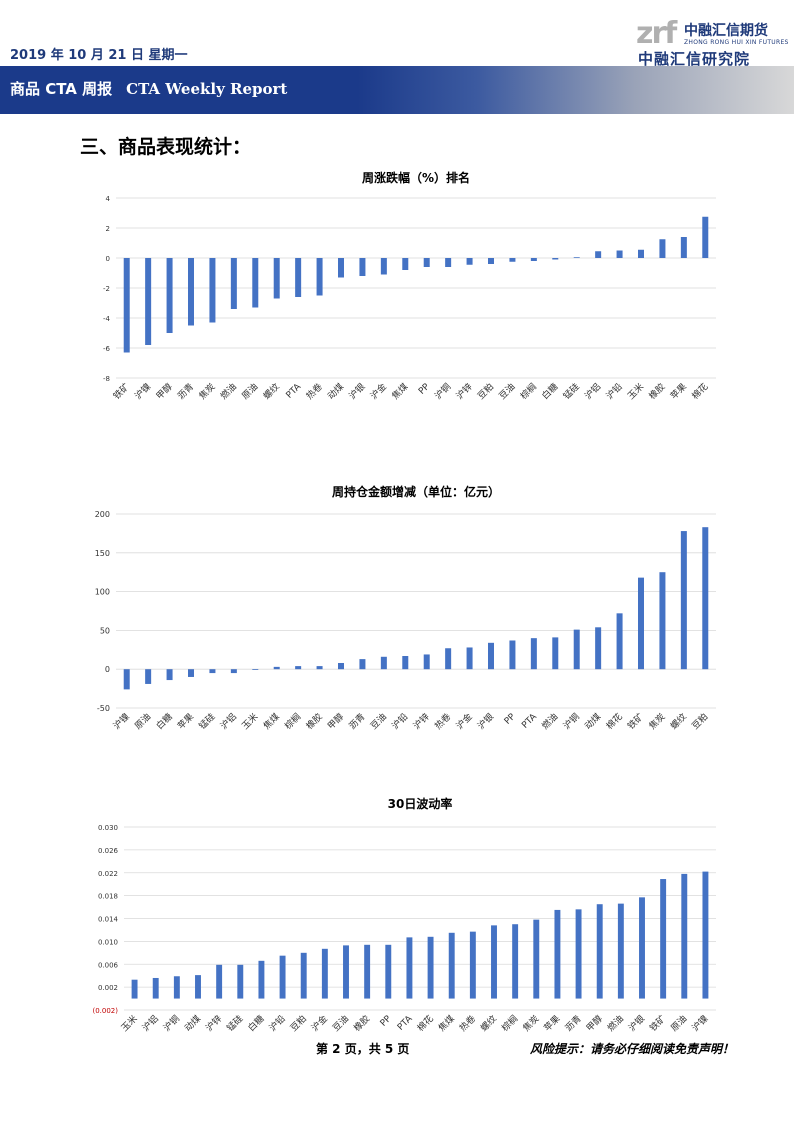 This screenshot has height=1123, width=794. Describe the element at coordinates (163, 391) in the screenshot. I see `x-category-label: 甲醇` at that location.